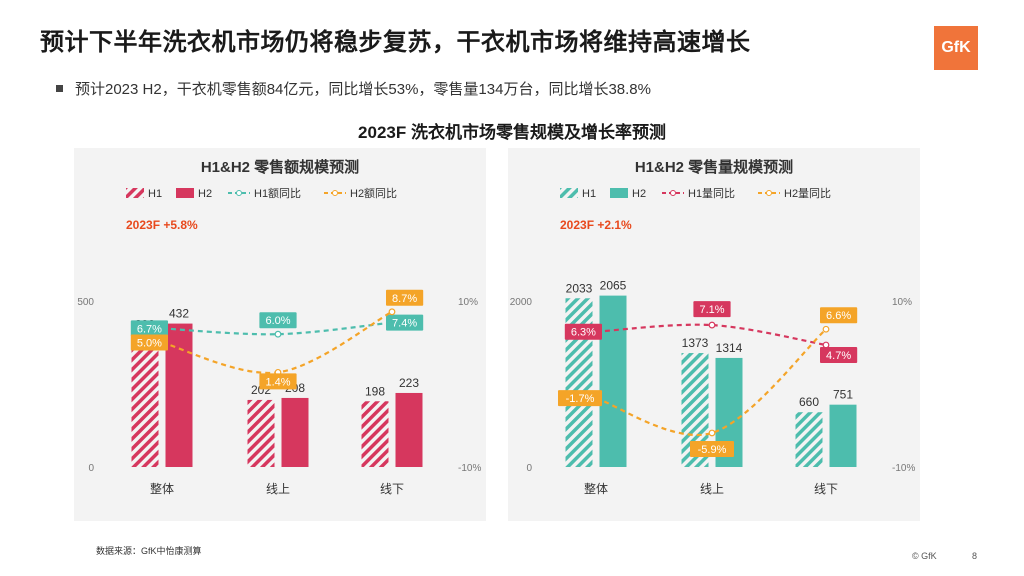  I want to click on bar-label-h2: 223, so click(409, 383).